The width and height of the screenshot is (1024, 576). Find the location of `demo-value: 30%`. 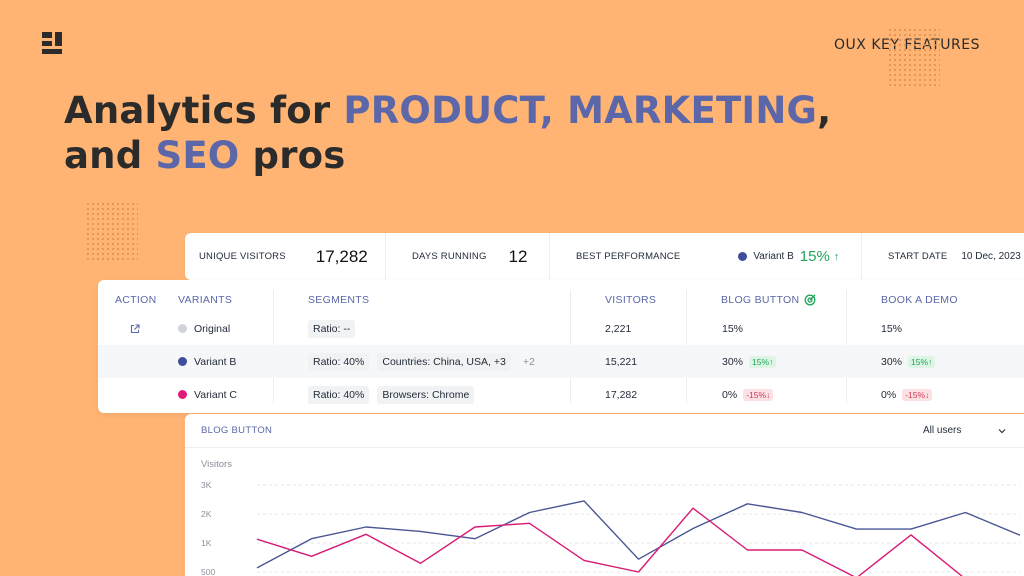

demo-value: 30% is located at coordinates (892, 361).